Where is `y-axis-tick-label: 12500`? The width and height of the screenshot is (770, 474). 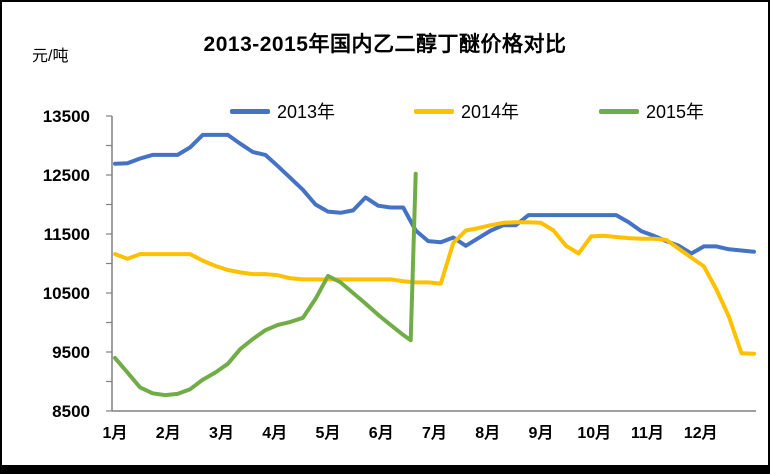 y-axis-tick-label: 12500 is located at coordinates (66, 175).